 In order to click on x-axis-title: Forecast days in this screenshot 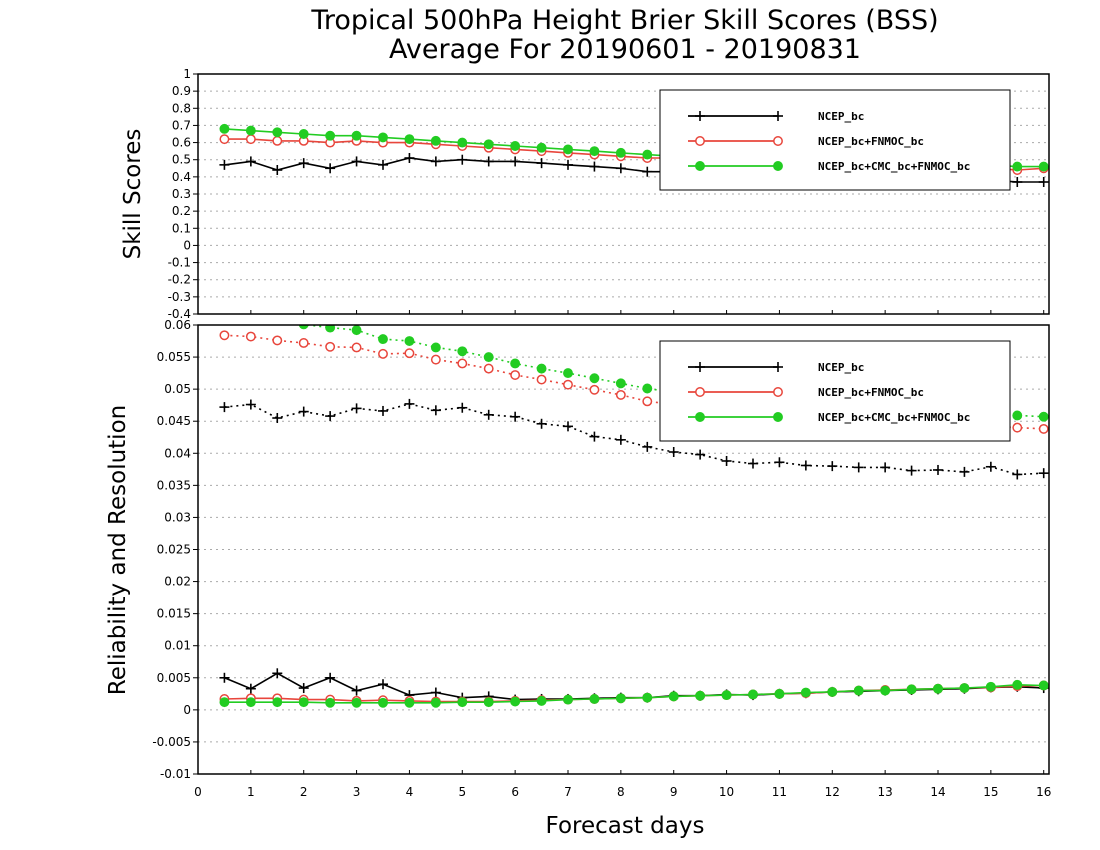, I will do `click(625, 826)`.